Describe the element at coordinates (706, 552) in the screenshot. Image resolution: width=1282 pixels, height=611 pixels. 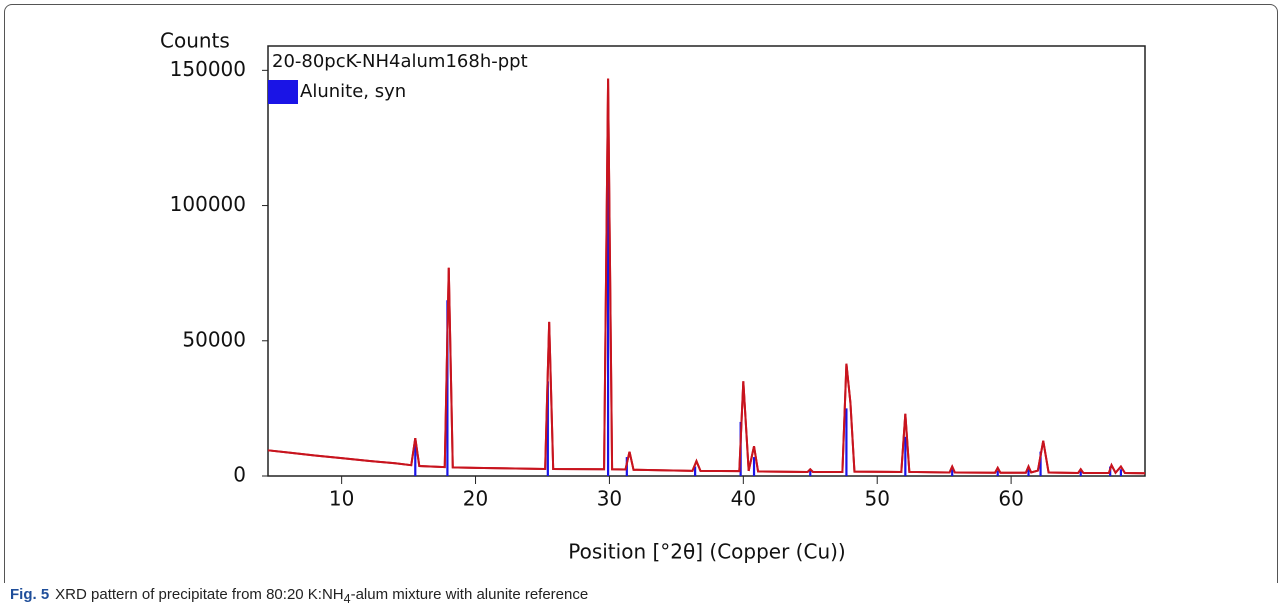
I see `x-axis-label: Position [°2θ] (Copper (Cu))` at that location.